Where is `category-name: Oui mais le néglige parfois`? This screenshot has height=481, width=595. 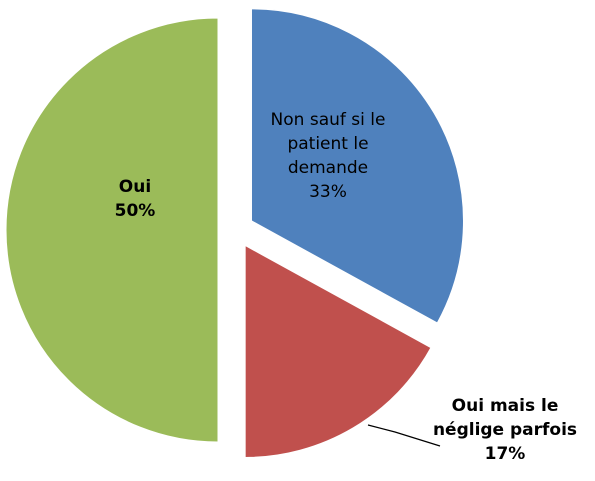
category-name: Oui mais le néglige parfois is located at coordinates (505, 418).